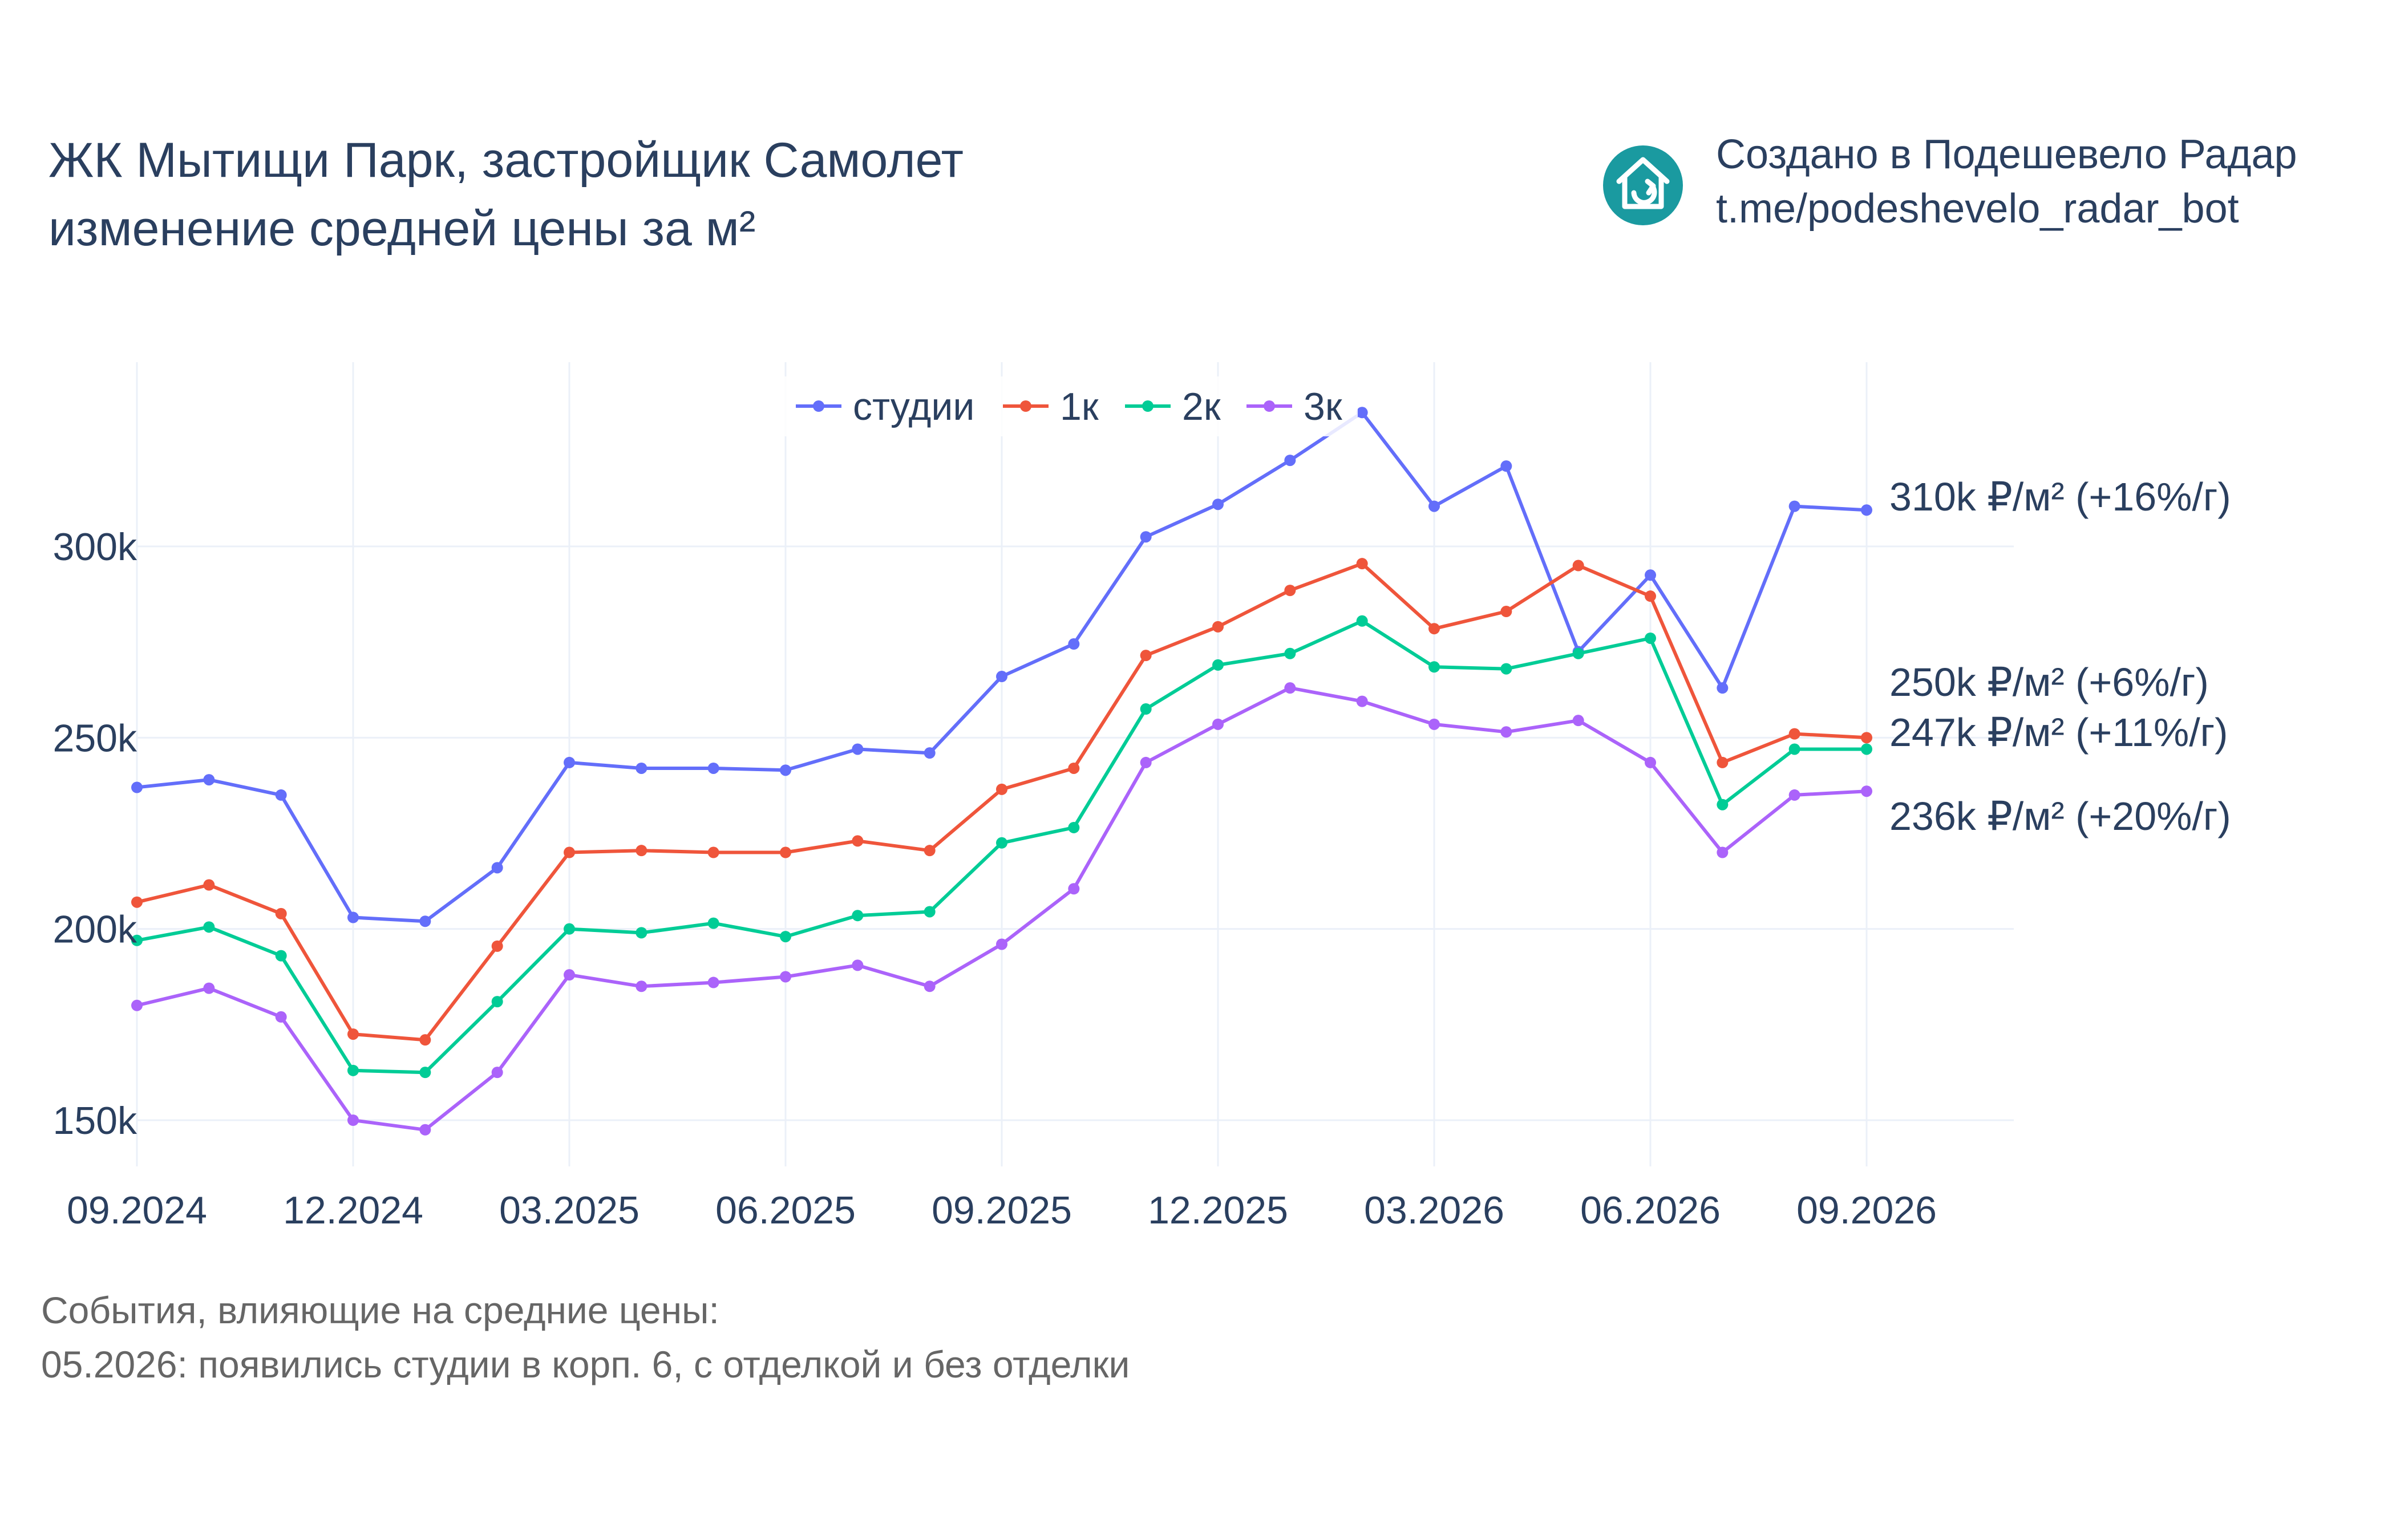 The image size is (2396, 1540). I want to click on end-label: 247k ₽/м² (+11%/г), so click(2058, 732).